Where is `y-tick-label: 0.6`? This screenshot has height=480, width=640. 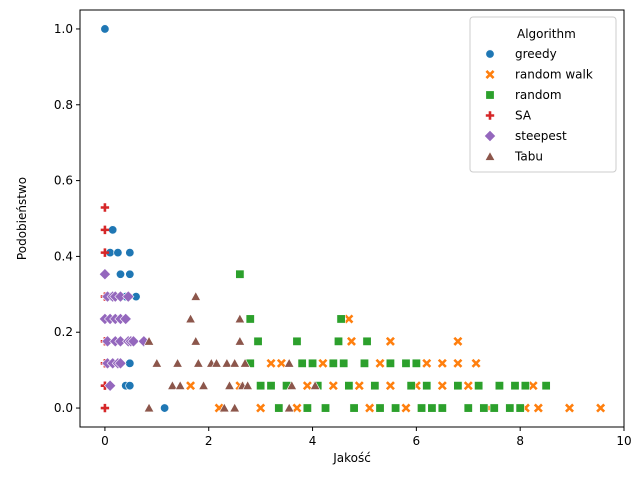 y-tick-label: 0.6 is located at coordinates (63, 181).